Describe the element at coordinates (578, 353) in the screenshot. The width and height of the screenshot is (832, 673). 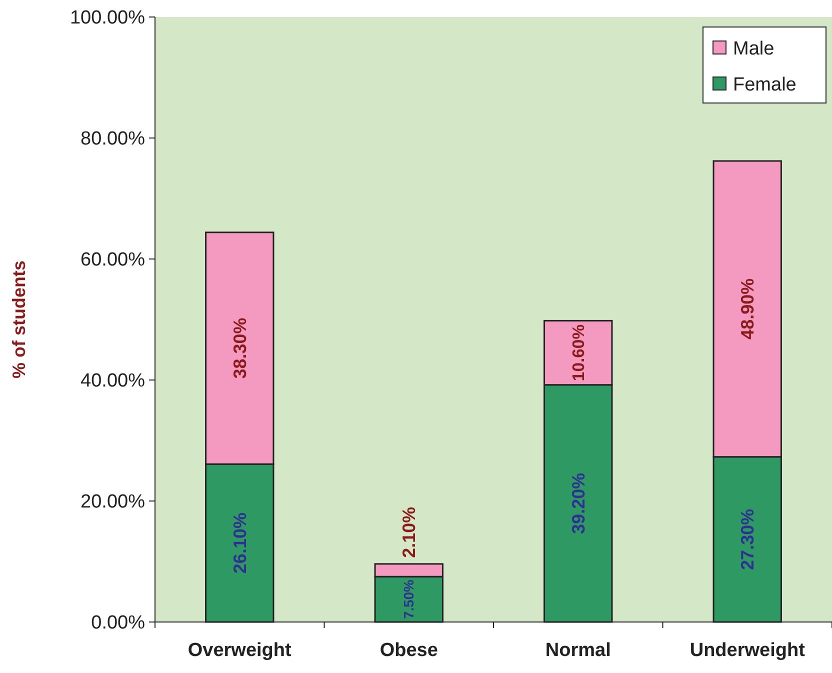
I see `data-label: 10.60%` at that location.